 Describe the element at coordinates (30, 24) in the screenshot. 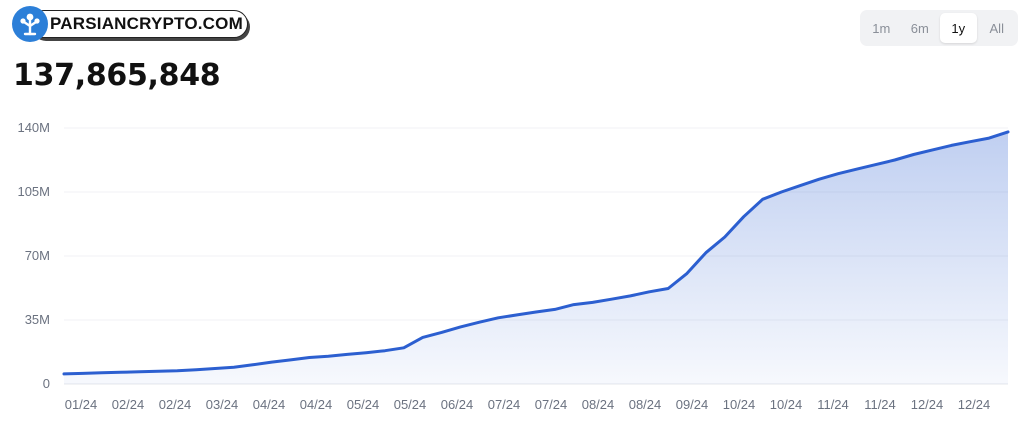

I see `tree-logo-icon` at that location.